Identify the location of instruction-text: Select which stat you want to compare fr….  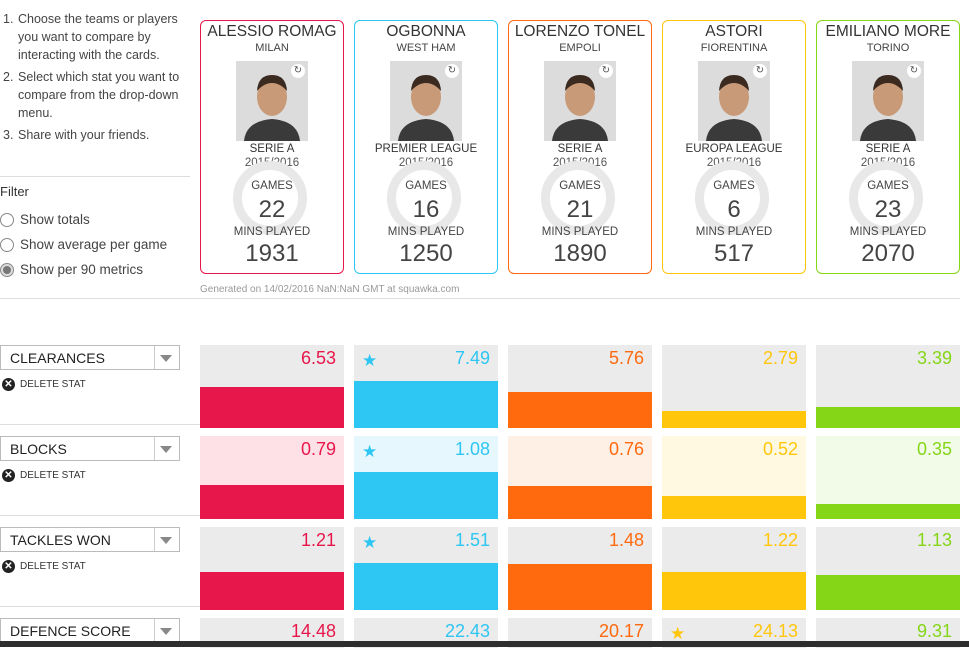
(99, 95).